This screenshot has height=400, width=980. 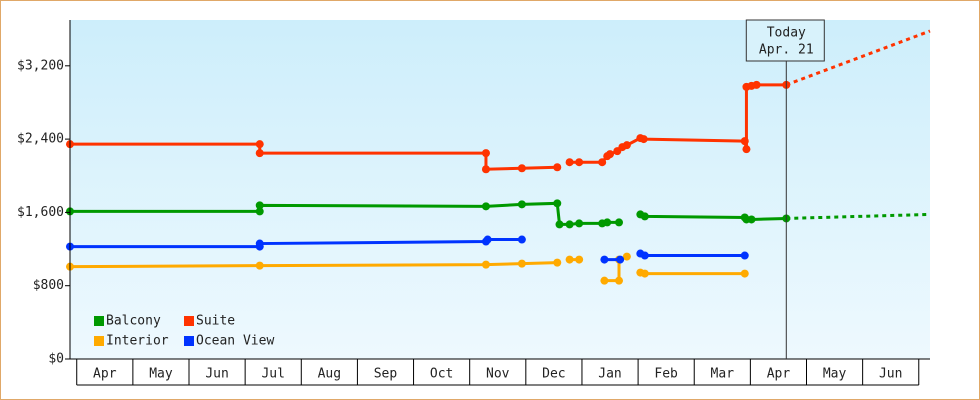 What do you see at coordinates (40, 212) in the screenshot?
I see `y-tick-label: $1,600` at bounding box center [40, 212].